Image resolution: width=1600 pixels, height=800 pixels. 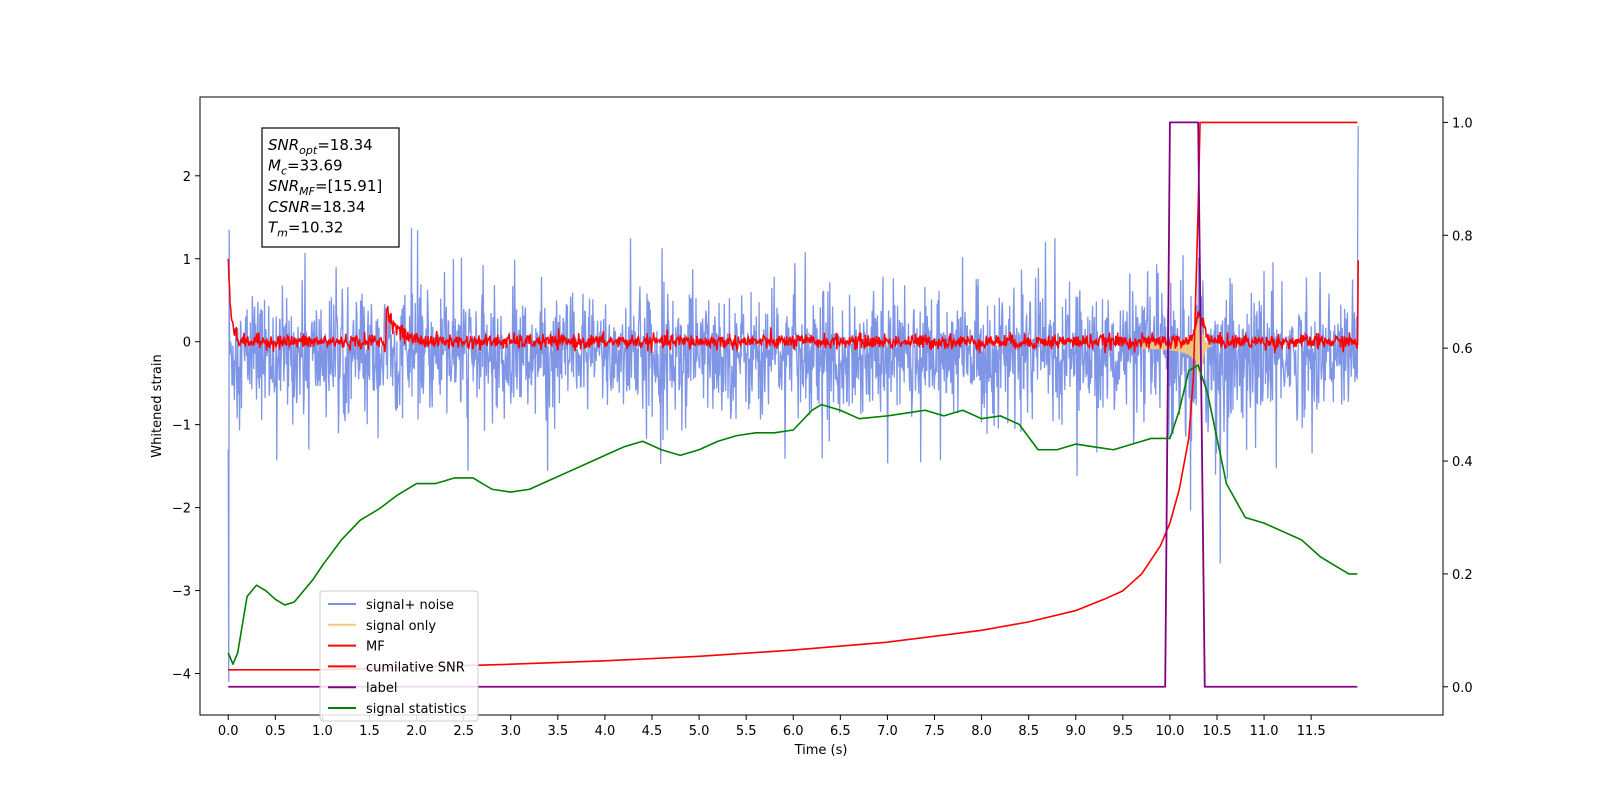 I want to click on annotation-line: SNRopt=18.34, so click(x=320, y=146).